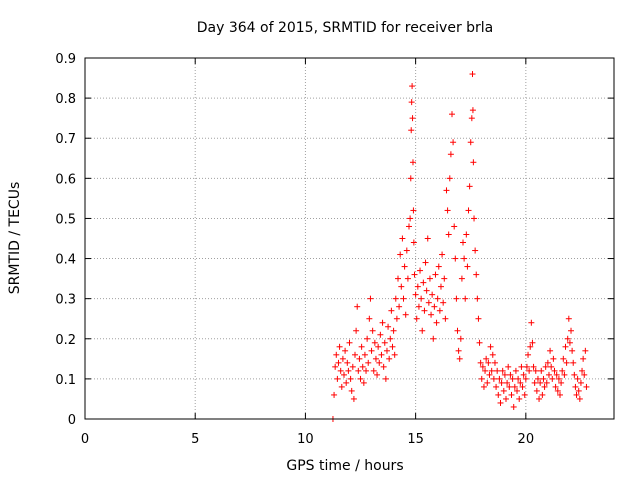 Image resolution: width=640 pixels, height=480 pixels. Describe the element at coordinates (72, 420) in the screenshot. I see `y-tick-label: 0` at that location.